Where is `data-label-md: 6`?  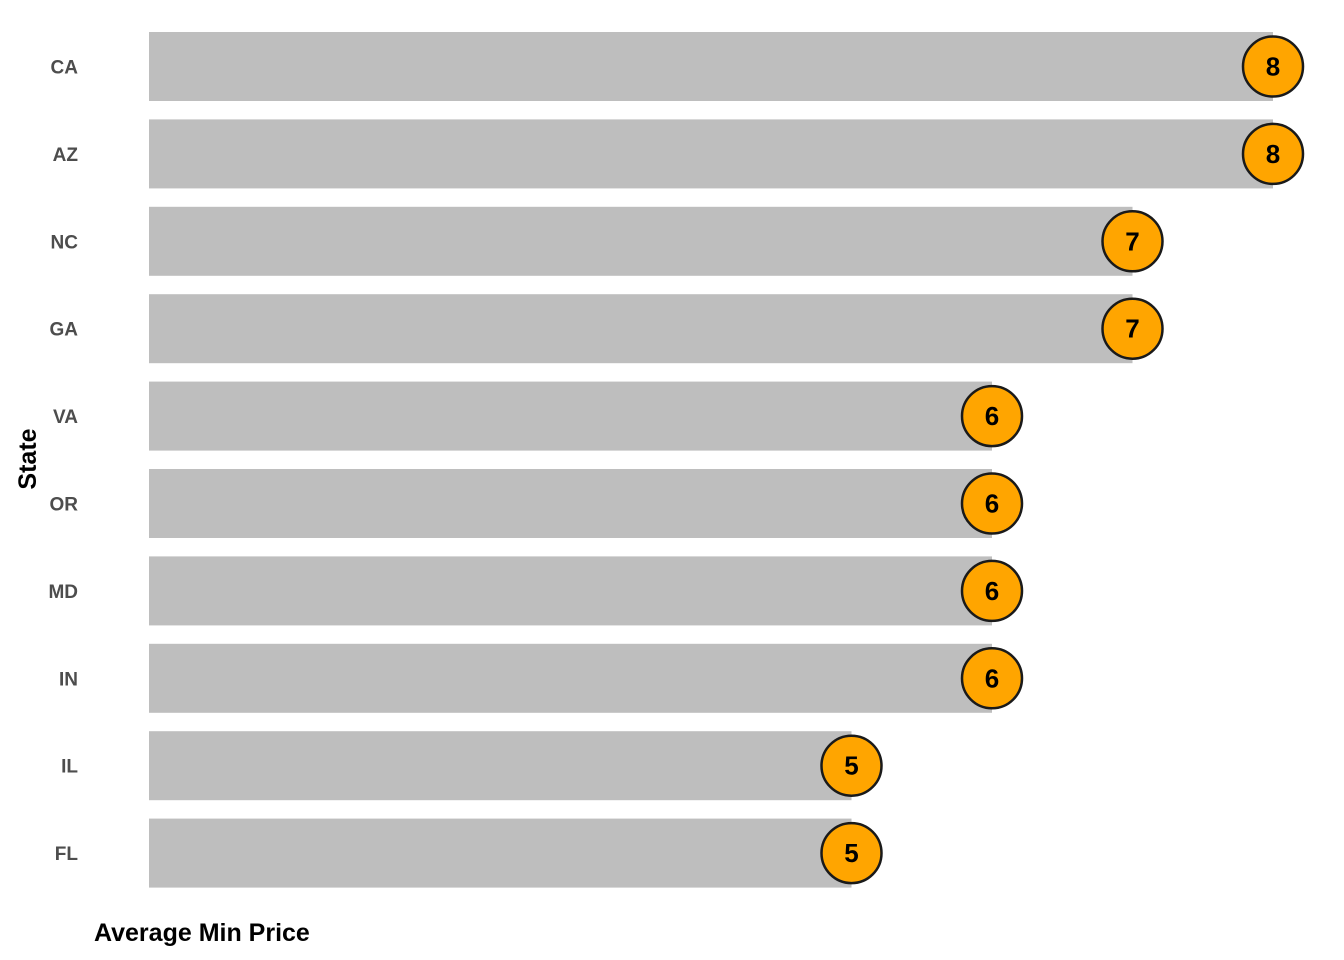 data-label-md: 6 is located at coordinates (992, 591).